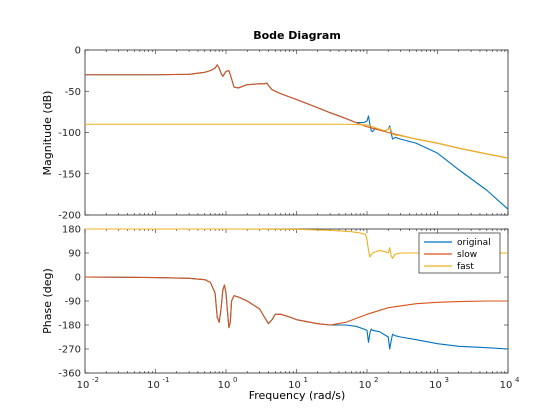  Describe the element at coordinates (517, 380) in the screenshot. I see `frequency-tick-exponent: 4` at that location.